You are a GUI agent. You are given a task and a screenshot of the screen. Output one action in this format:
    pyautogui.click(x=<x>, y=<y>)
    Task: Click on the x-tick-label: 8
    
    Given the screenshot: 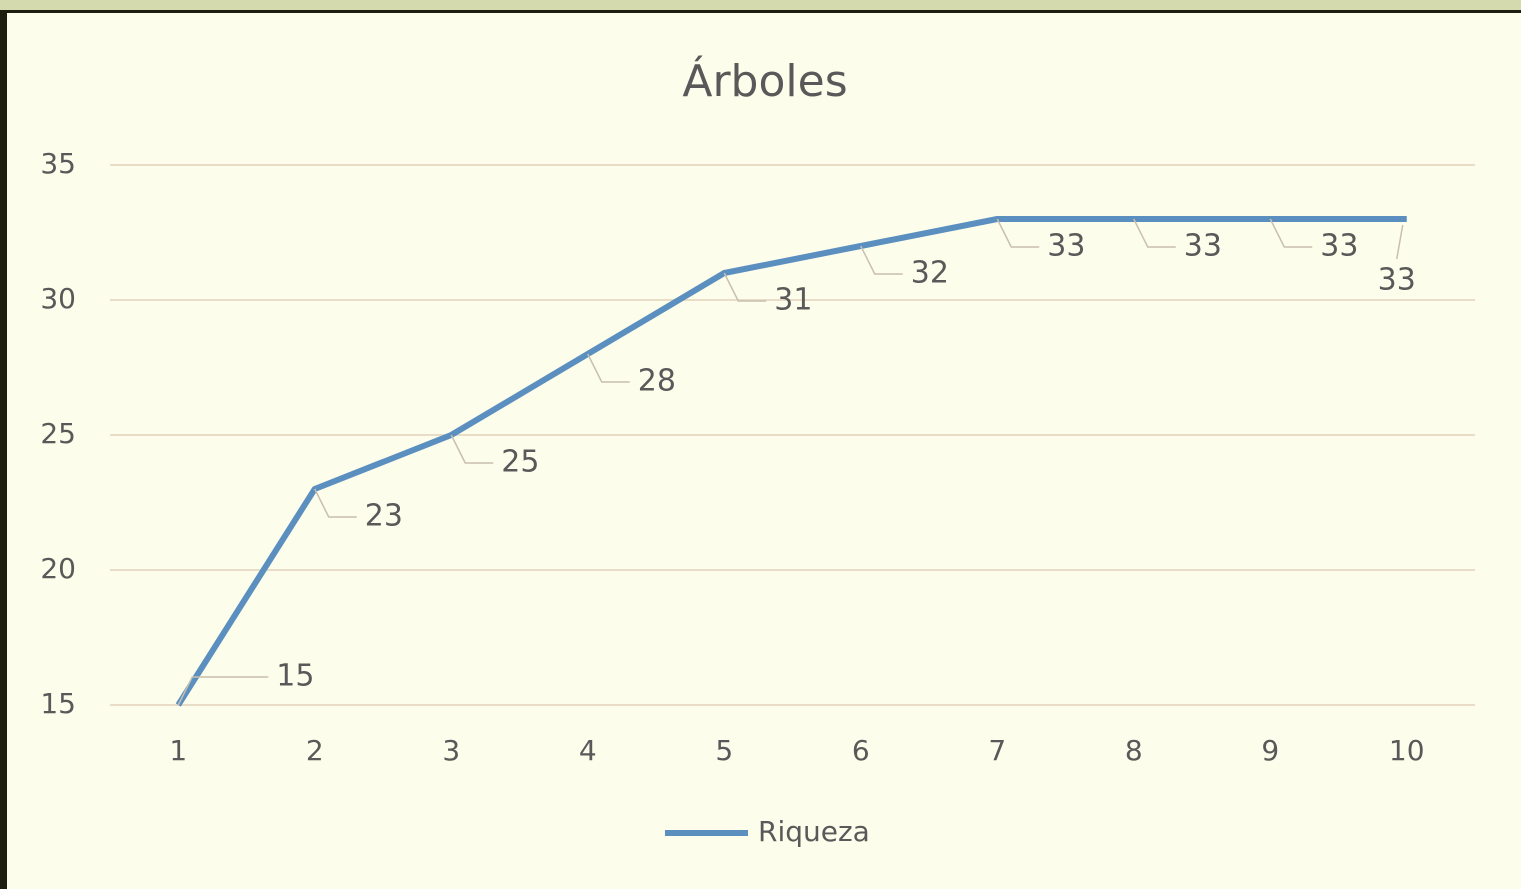 What is the action you would take?
    pyautogui.click(x=1134, y=750)
    